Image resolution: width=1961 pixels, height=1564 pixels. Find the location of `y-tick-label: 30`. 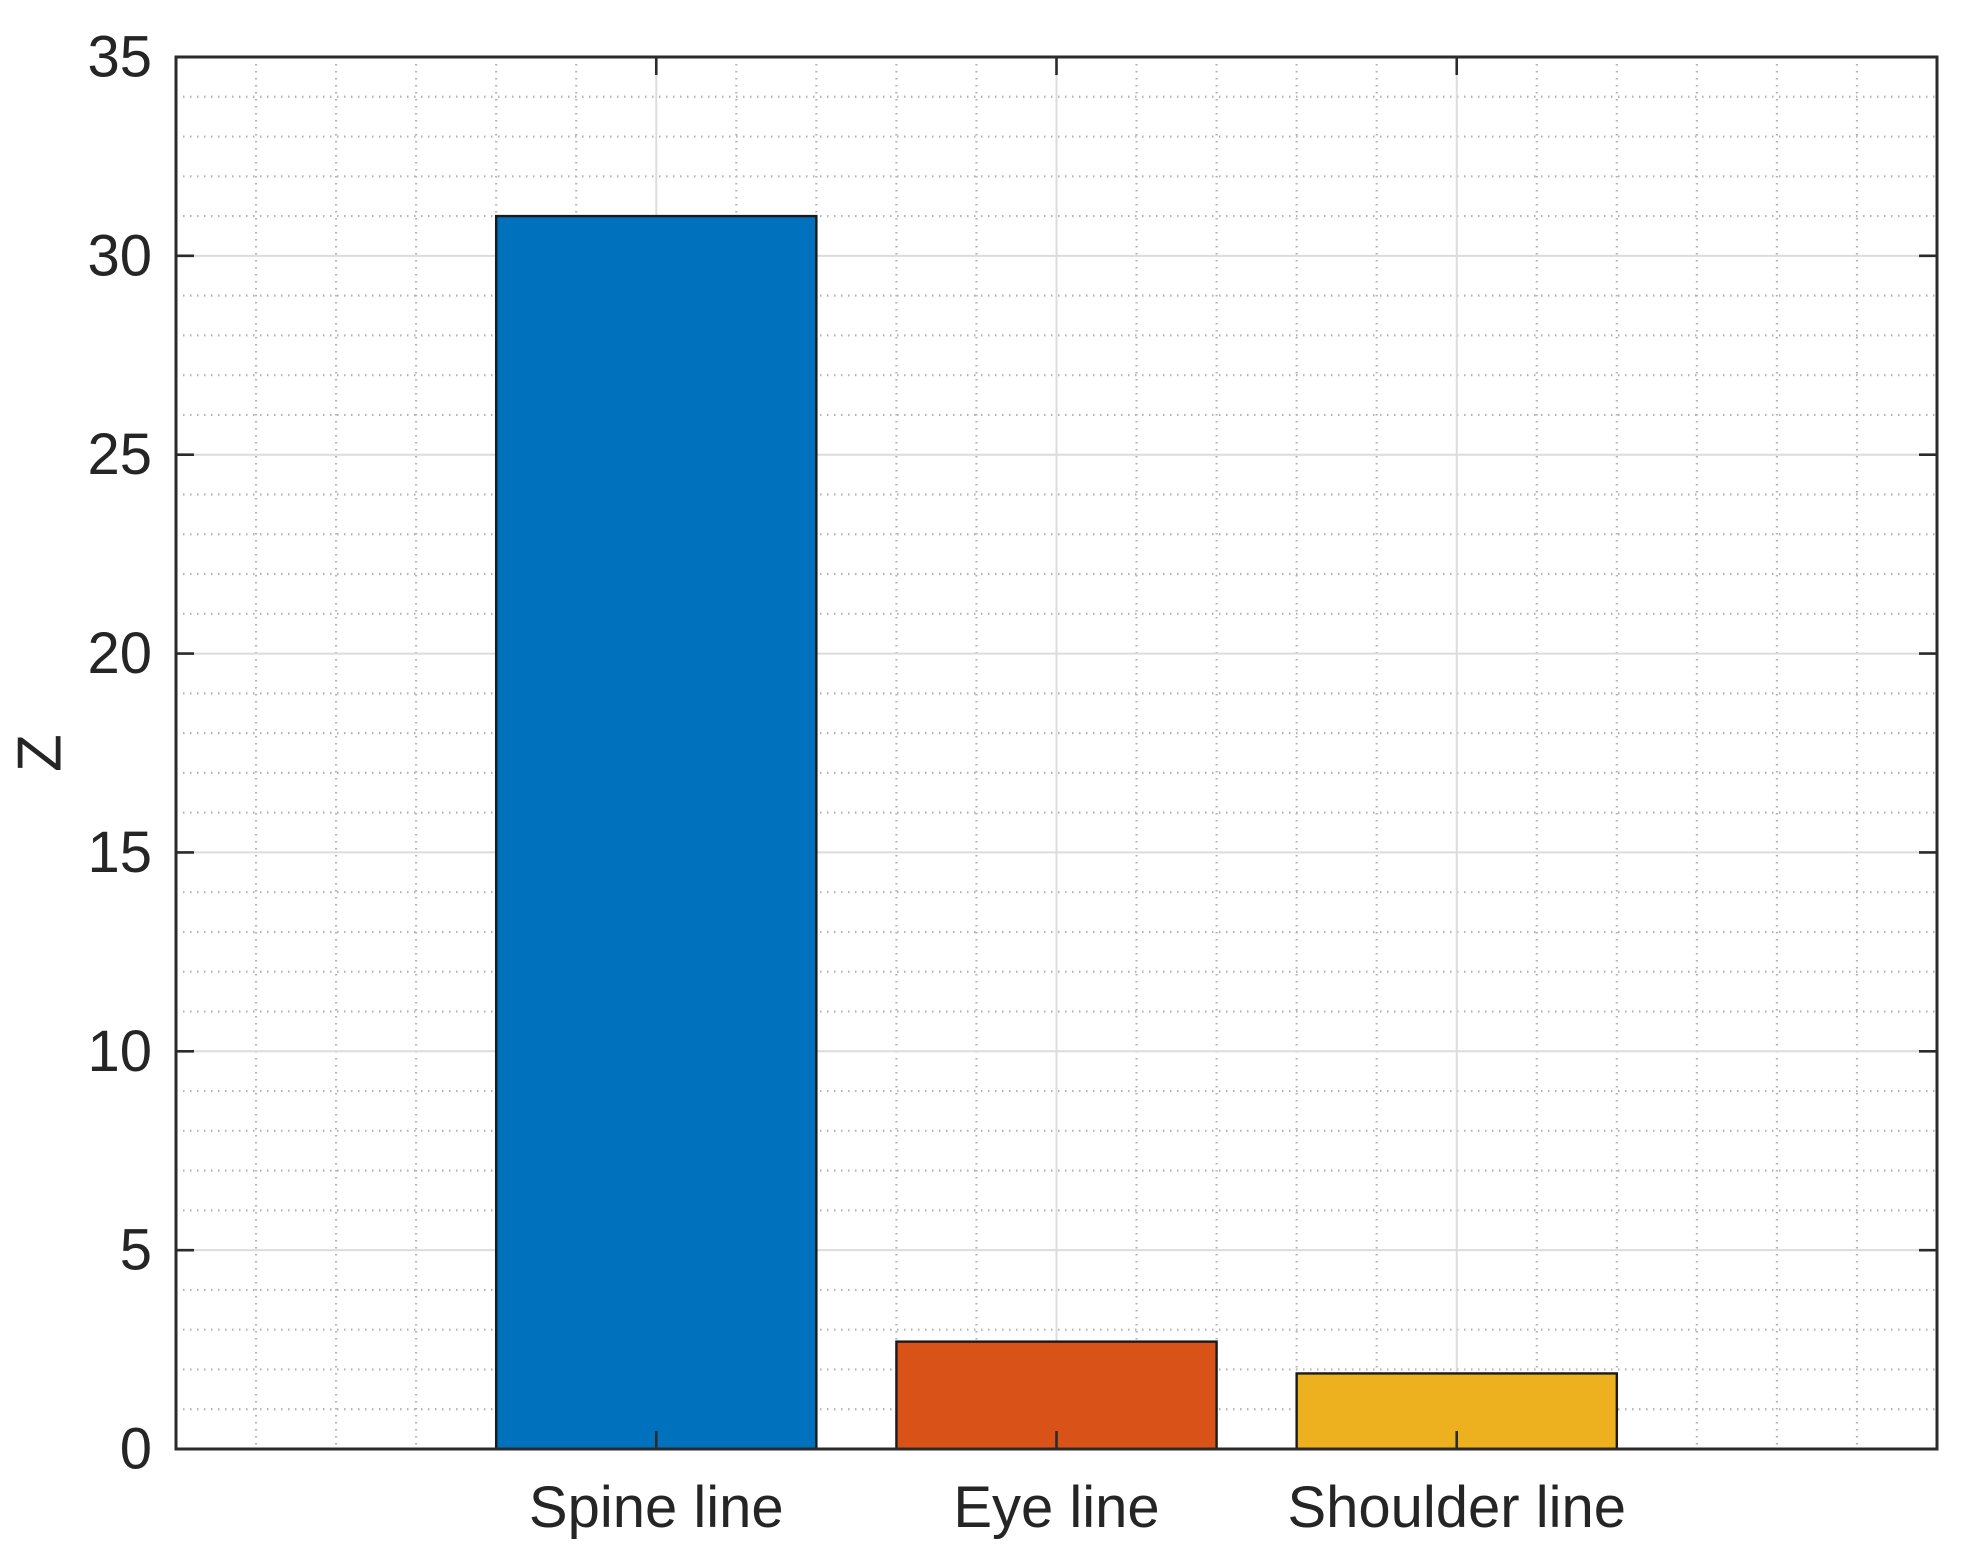

y-tick-label: 30 is located at coordinates (119, 255).